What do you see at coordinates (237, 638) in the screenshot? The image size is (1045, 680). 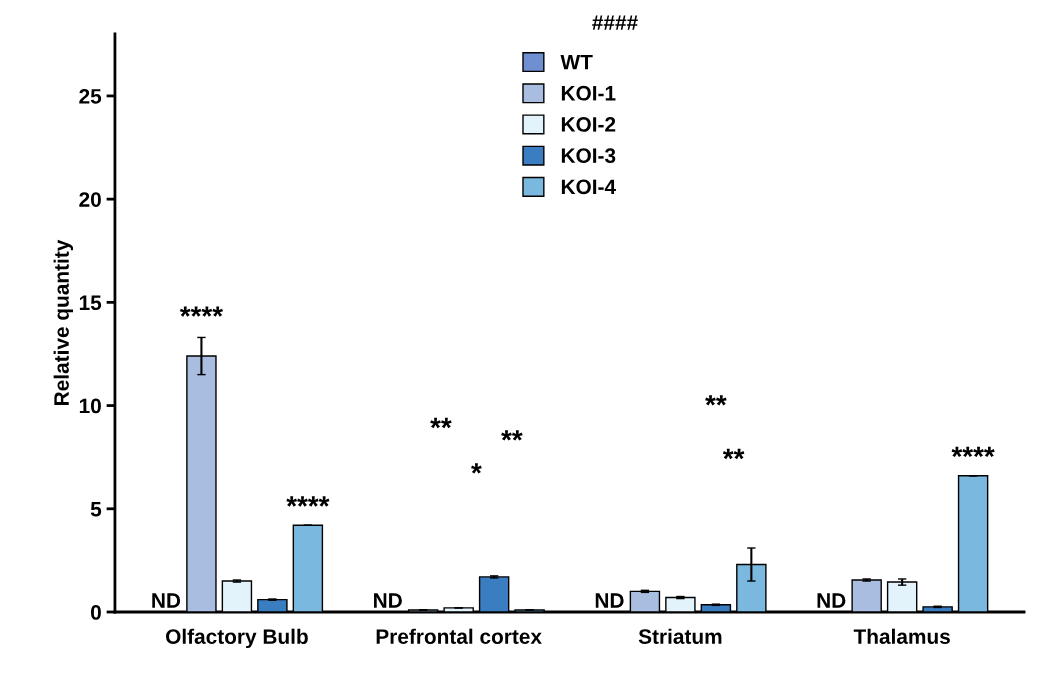 I see `x-tick-label: Olfactory Bulb` at bounding box center [237, 638].